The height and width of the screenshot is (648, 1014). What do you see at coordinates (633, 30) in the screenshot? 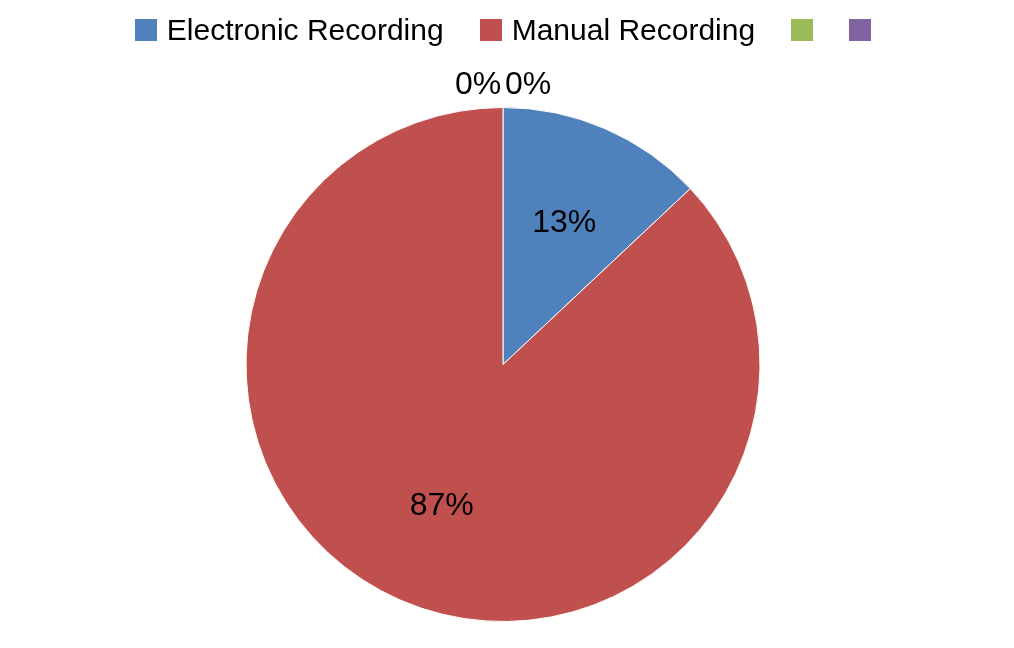
I see `legend-label: Manual Recording` at bounding box center [633, 30].